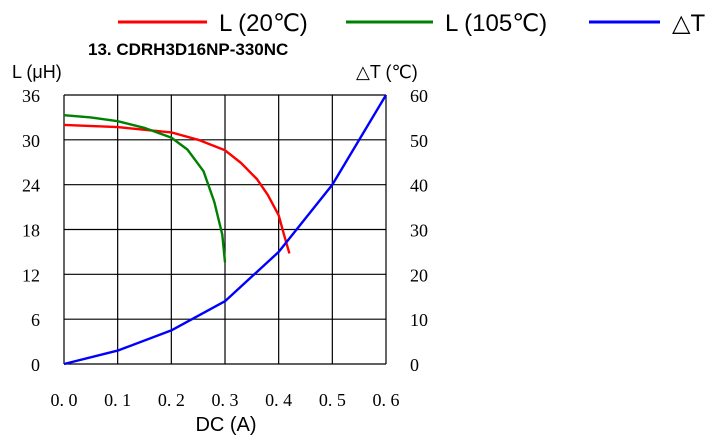  Describe the element at coordinates (278, 400) in the screenshot. I see `x-tick-label: 0. 4` at that location.